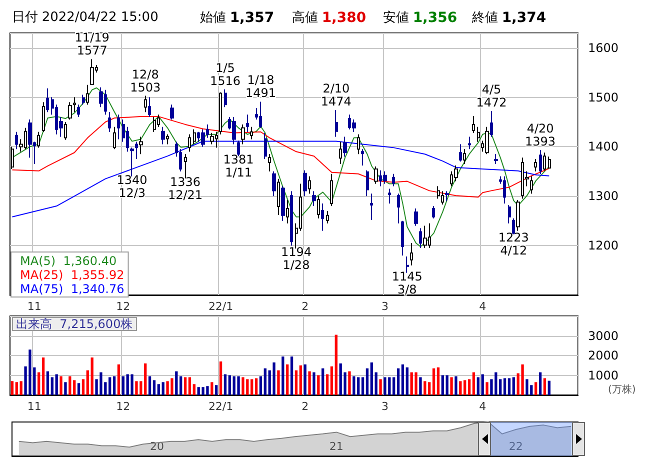 This screenshot has height=470, width=653. What do you see at coordinates (603, 196) in the screenshot?
I see `y-tick-label: 1300` at bounding box center [603, 196].